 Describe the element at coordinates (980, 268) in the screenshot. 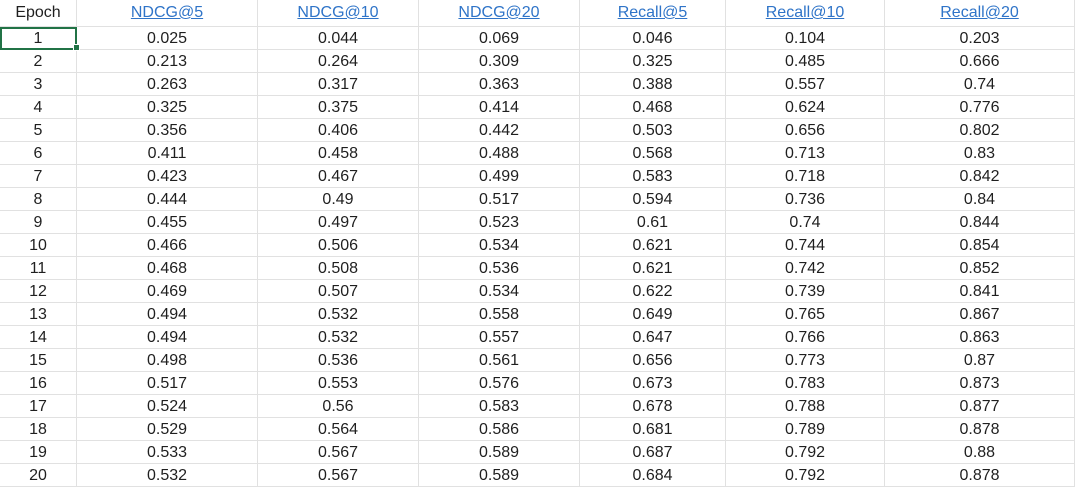

I see `metric-cell: 0.852` at that location.